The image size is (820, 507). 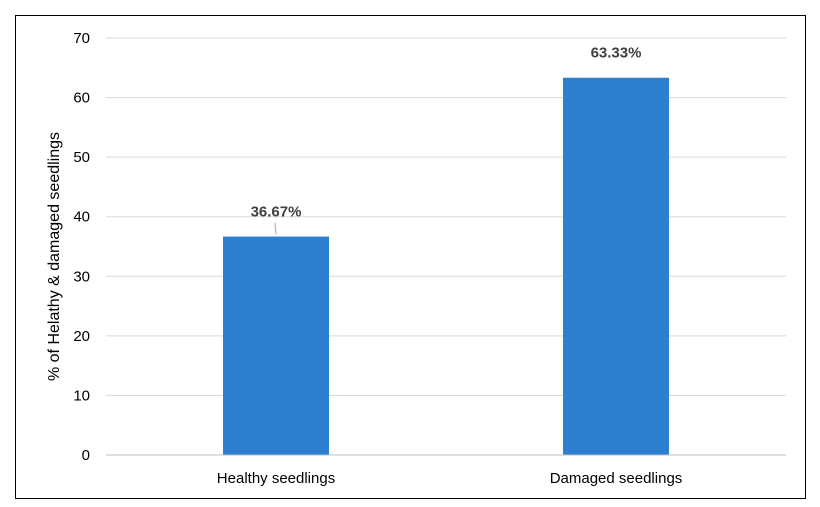 I want to click on y-tick-label: 10, so click(x=81, y=395).